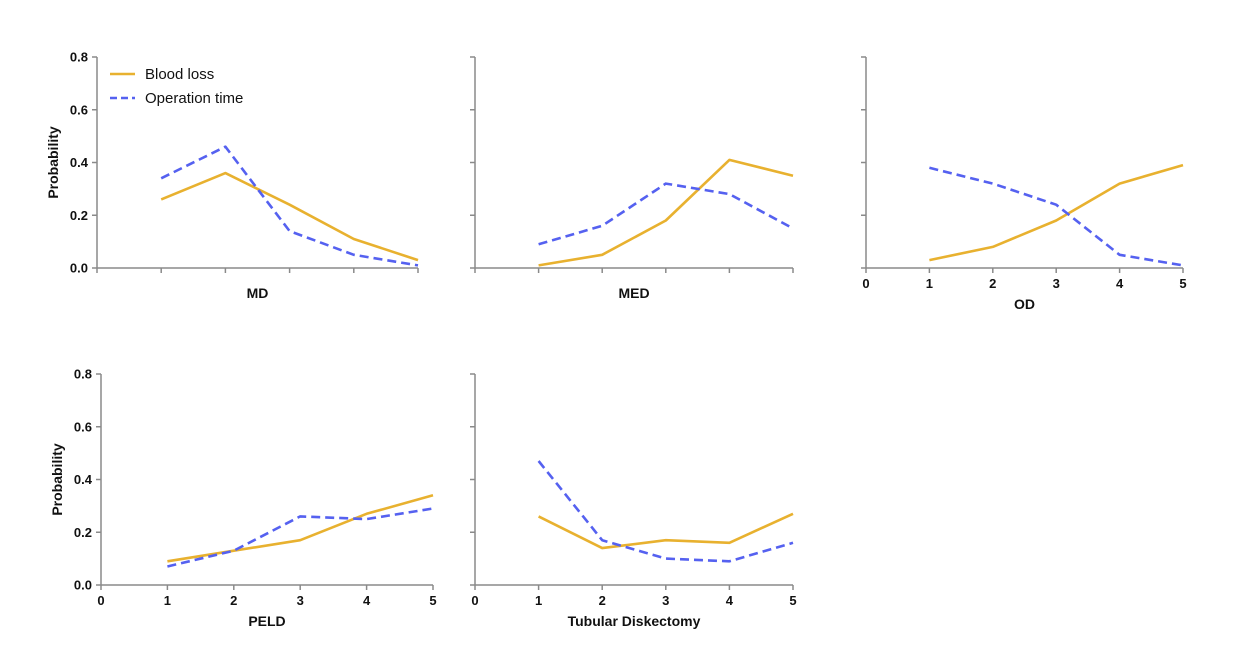 The height and width of the screenshot is (669, 1252). Describe the element at coordinates (1056, 212) in the screenshot. I see `panel-od-blood-loss-line` at that location.